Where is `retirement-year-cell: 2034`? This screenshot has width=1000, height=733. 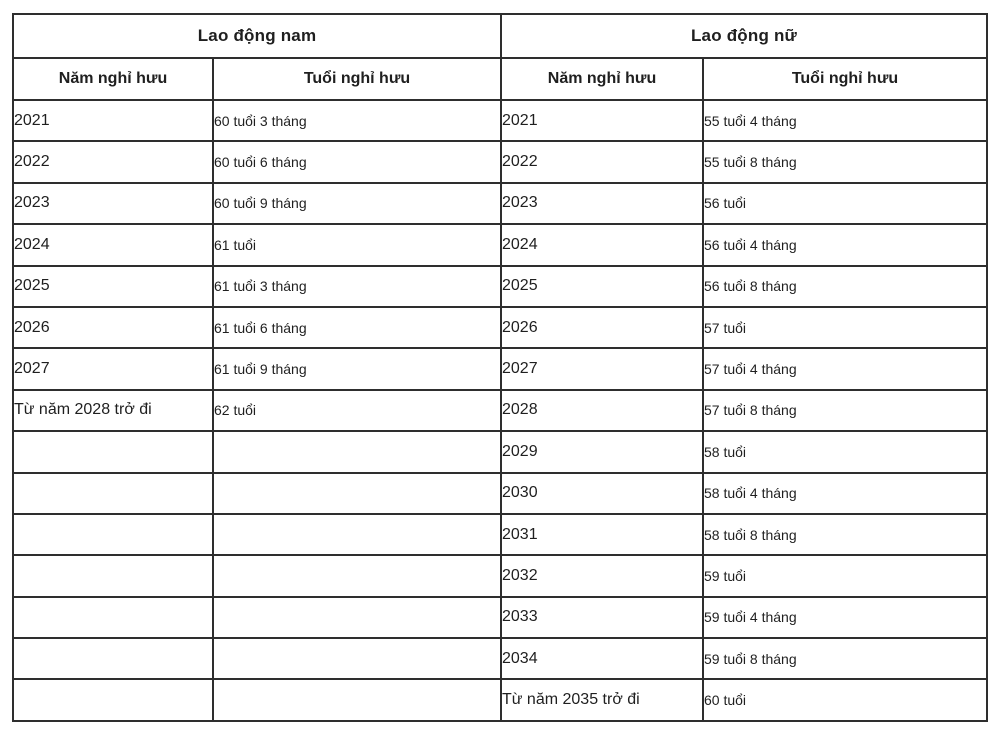
retirement-year-cell: 2034 is located at coordinates (602, 659).